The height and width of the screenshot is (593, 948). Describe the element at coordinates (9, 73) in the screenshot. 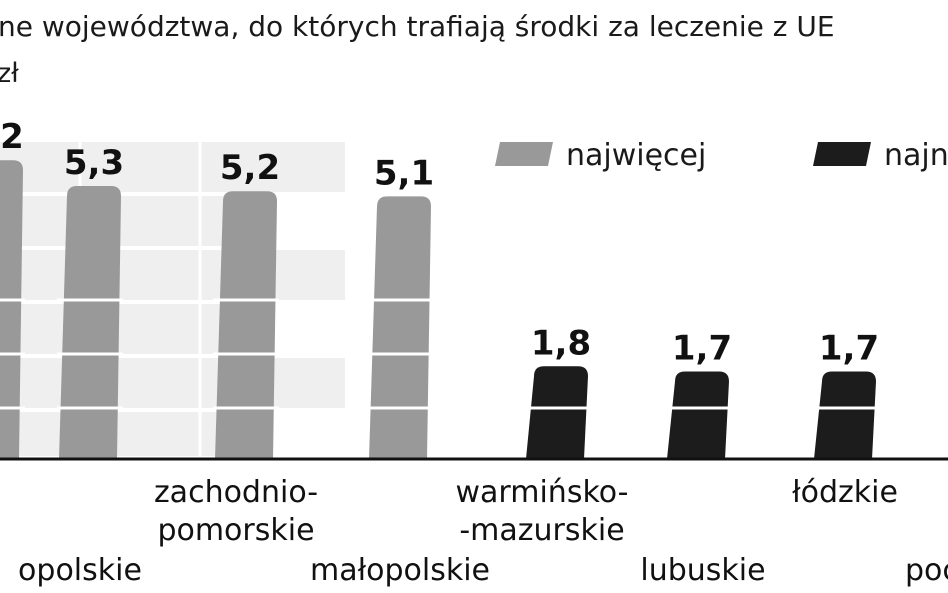

I see `unit-label: zł` at that location.